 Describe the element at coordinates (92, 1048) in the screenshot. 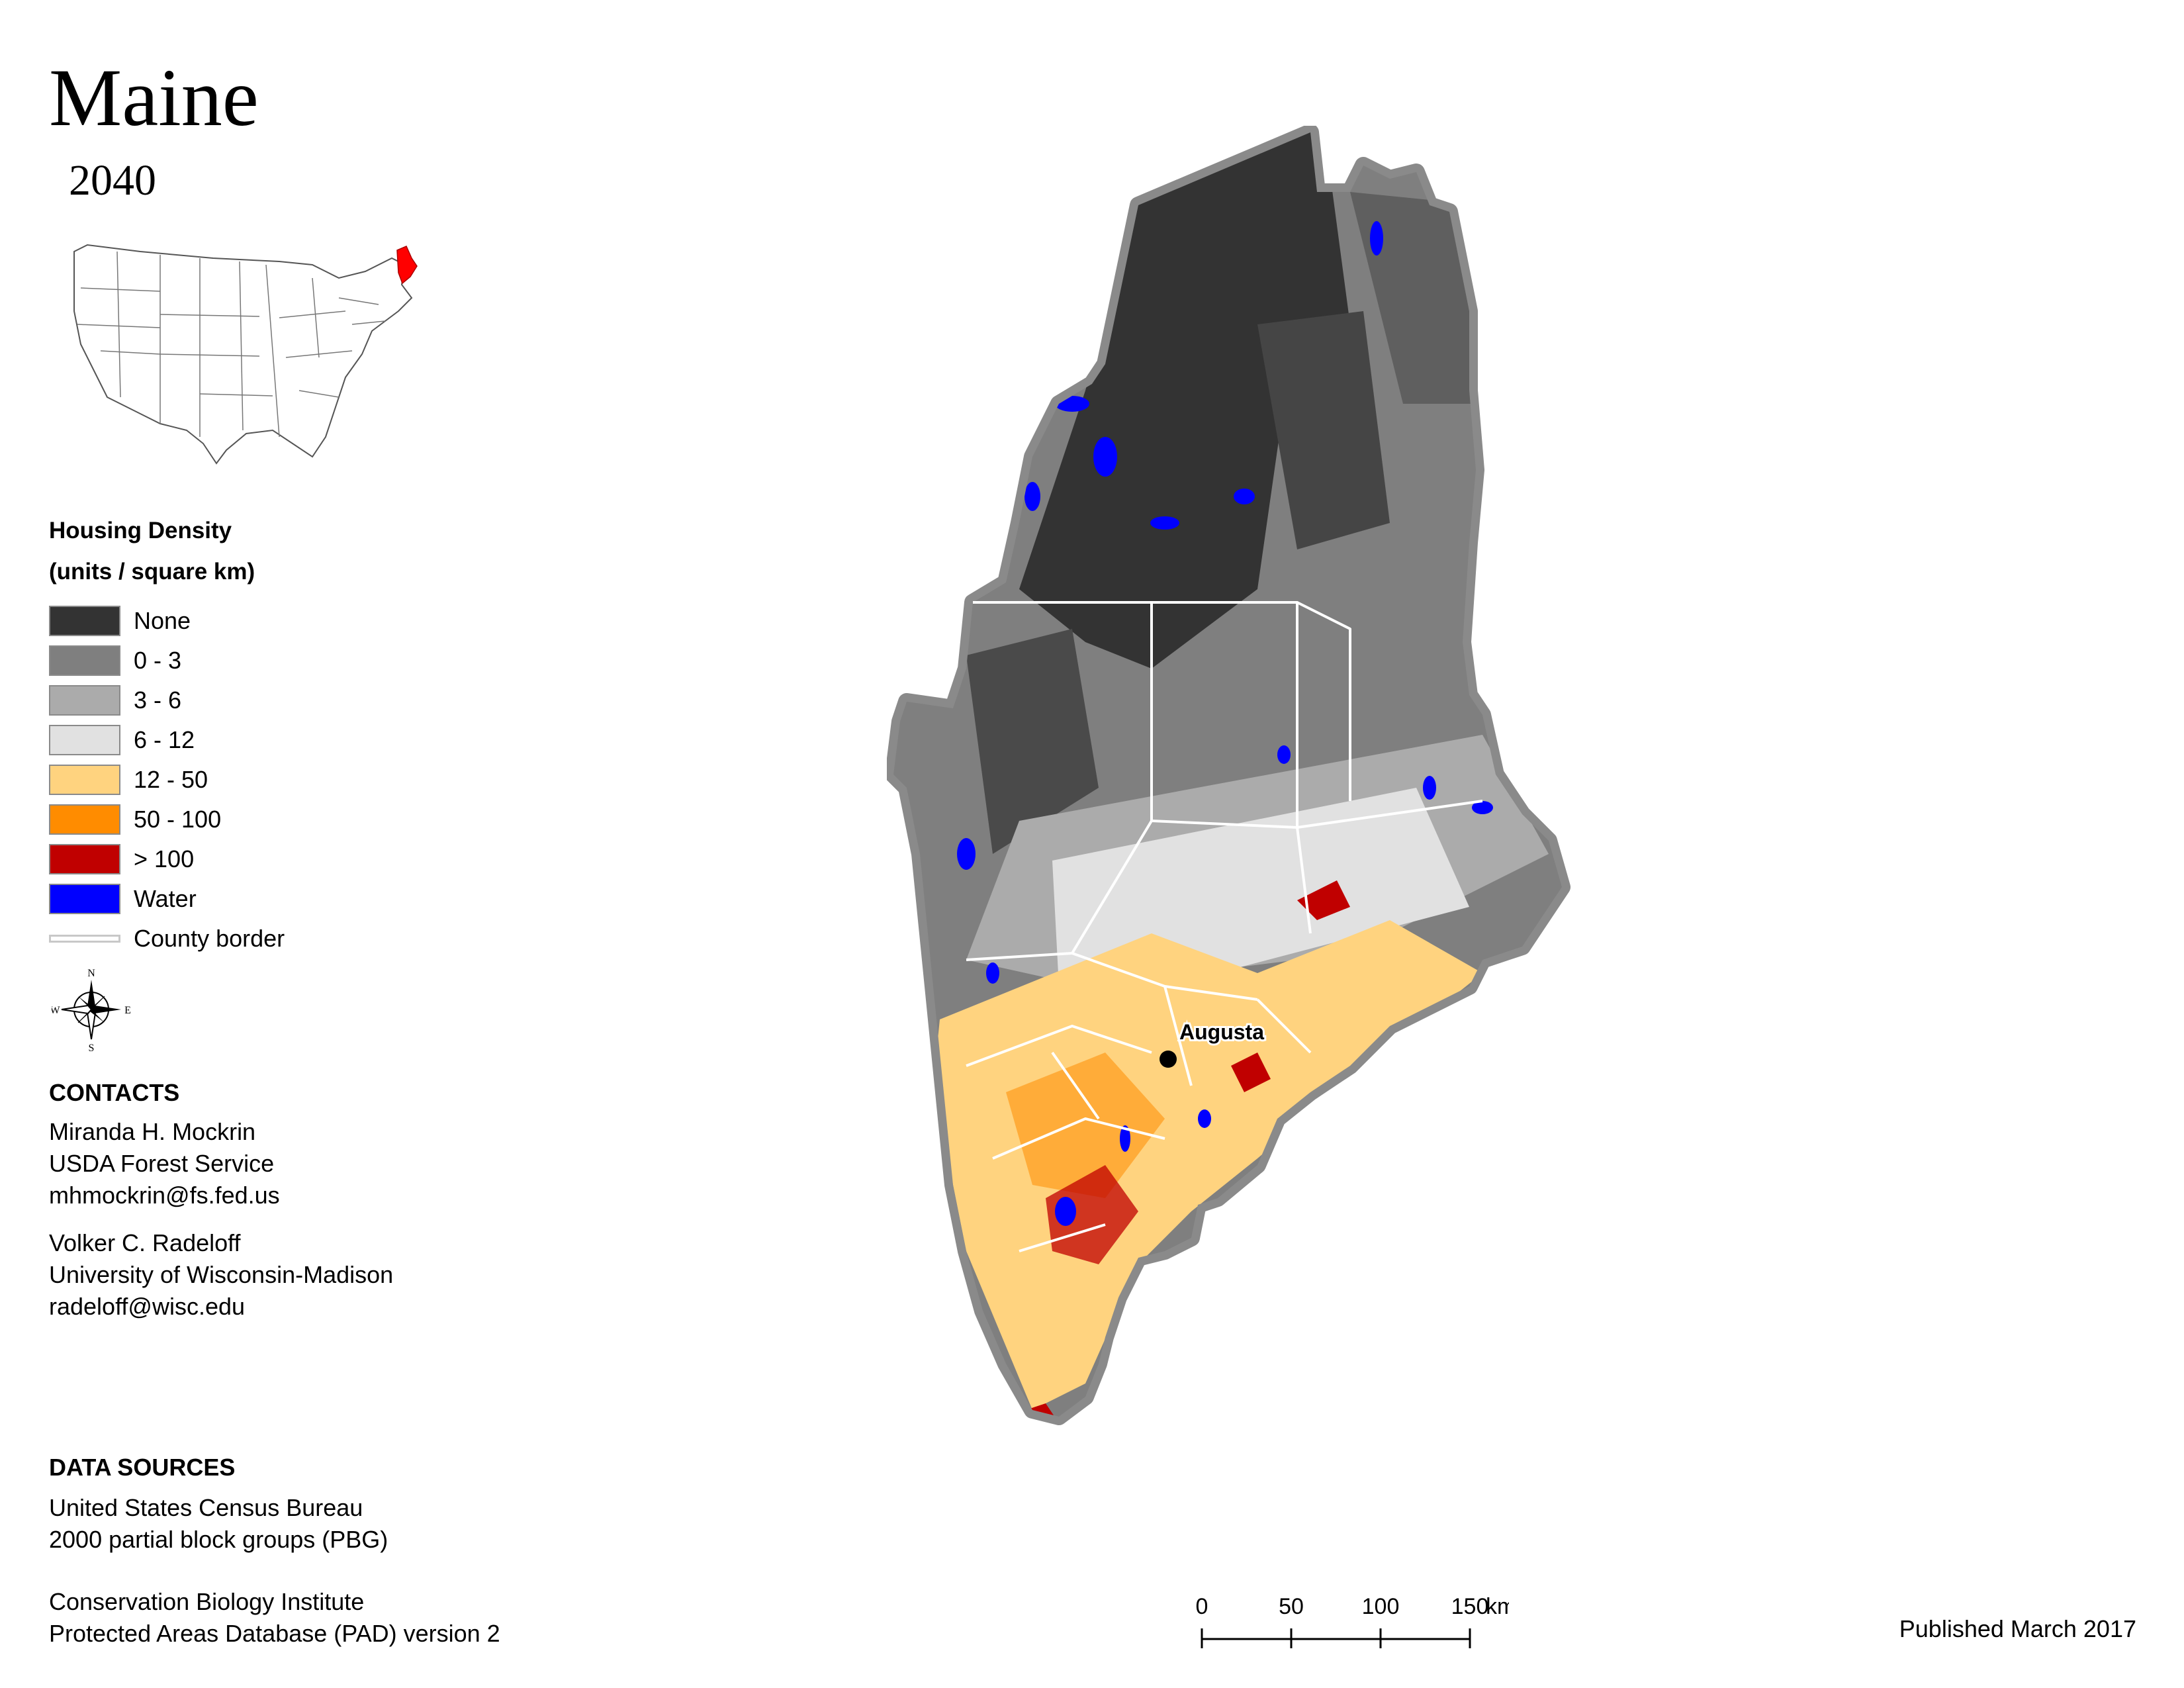

I see `compass-s: S` at that location.